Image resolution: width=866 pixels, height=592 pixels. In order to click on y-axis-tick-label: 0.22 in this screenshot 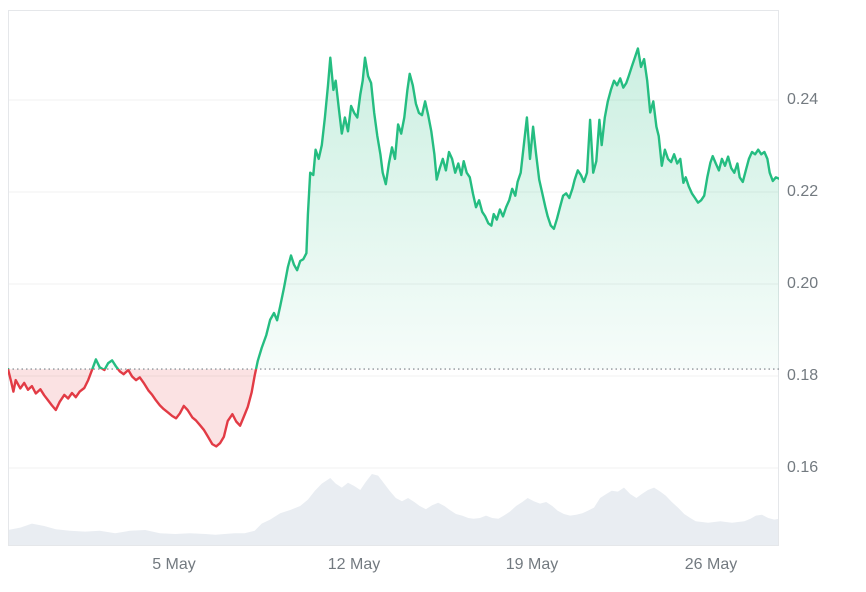, I will do `click(803, 191)`.